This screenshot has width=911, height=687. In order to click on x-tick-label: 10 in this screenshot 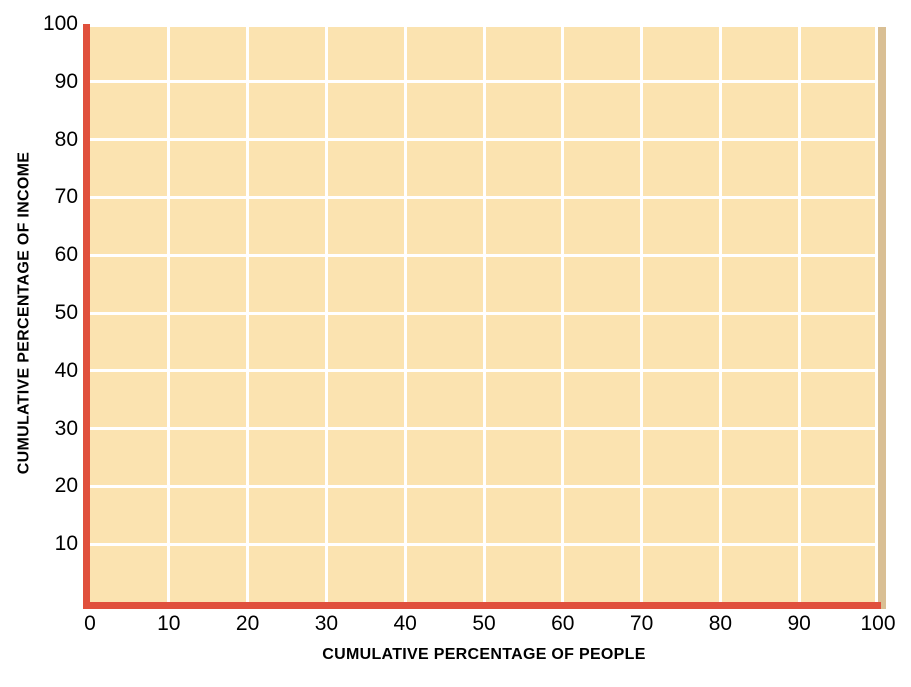, I will do `click(169, 623)`.